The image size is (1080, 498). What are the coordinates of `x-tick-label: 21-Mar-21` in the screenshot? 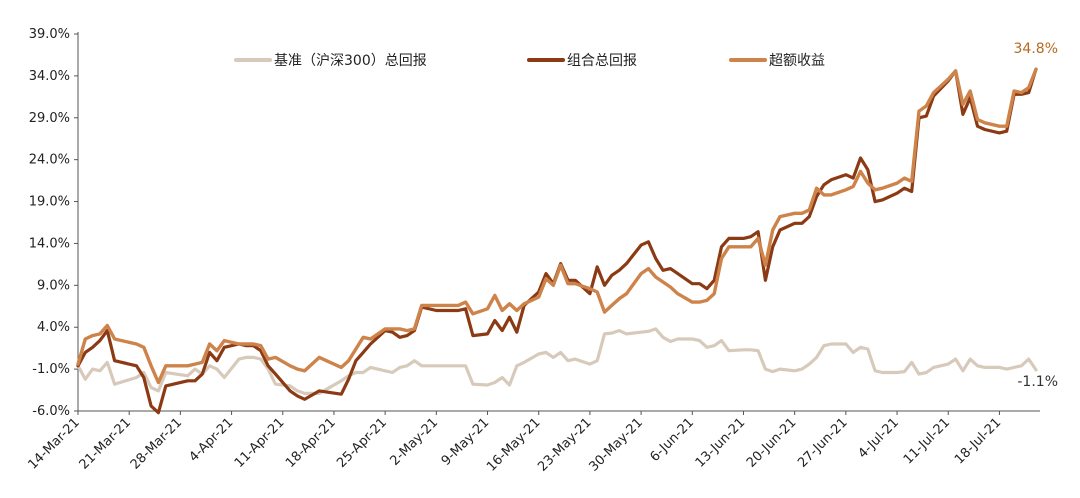 It's located at (105, 443).